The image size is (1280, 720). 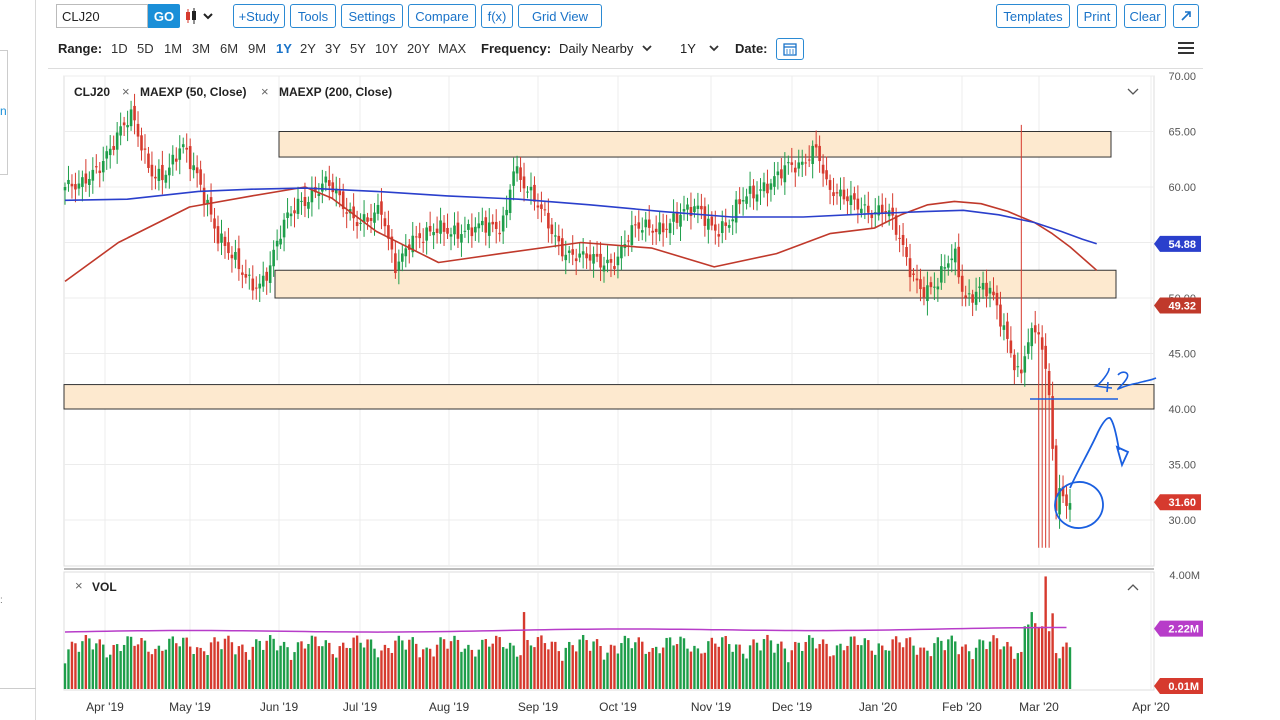 What do you see at coordinates (119, 48) in the screenshot?
I see `range-1d: 1D` at bounding box center [119, 48].